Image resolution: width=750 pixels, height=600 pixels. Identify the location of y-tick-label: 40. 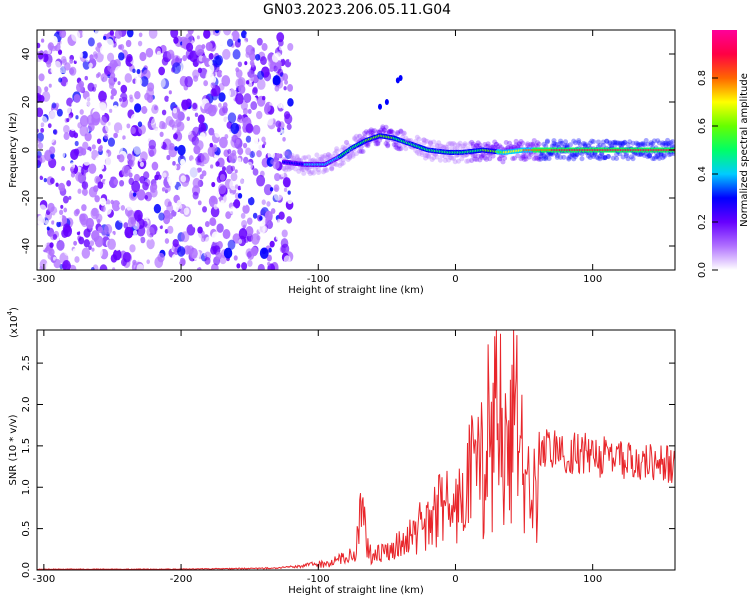
(26, 54).